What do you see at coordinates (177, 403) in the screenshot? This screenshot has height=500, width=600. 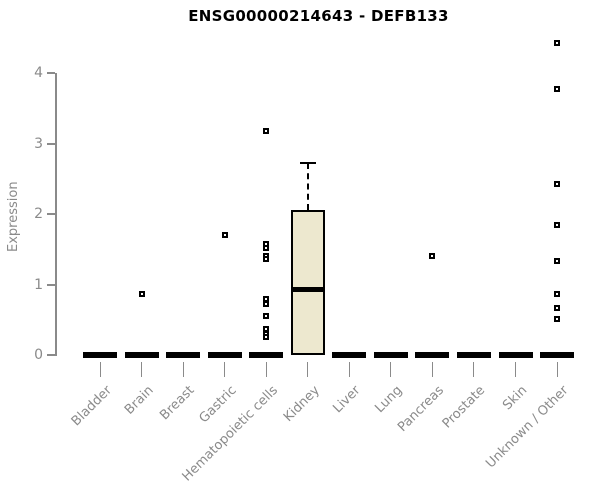 I see `x-tick-label: Breast` at bounding box center [177, 403].